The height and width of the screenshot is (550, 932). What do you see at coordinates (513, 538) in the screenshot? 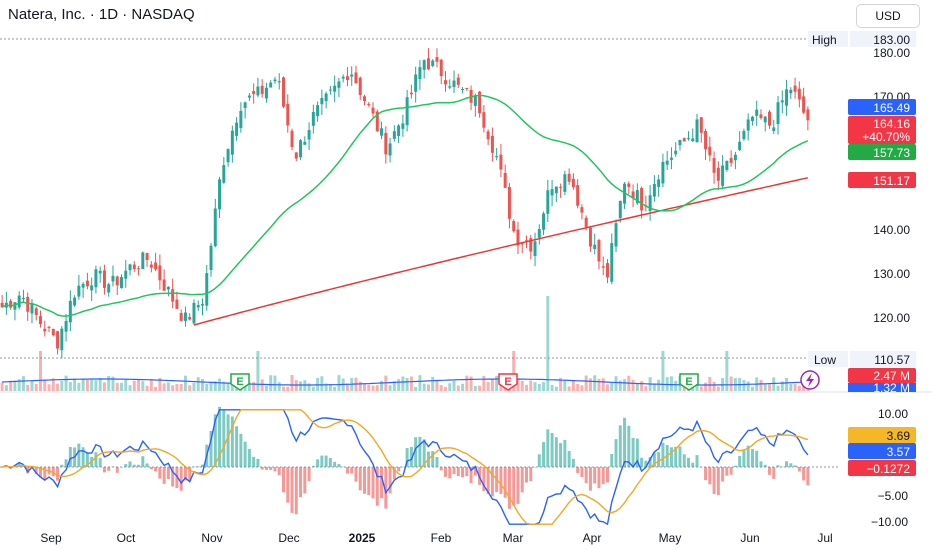
I see `time-label: Mar` at bounding box center [513, 538].